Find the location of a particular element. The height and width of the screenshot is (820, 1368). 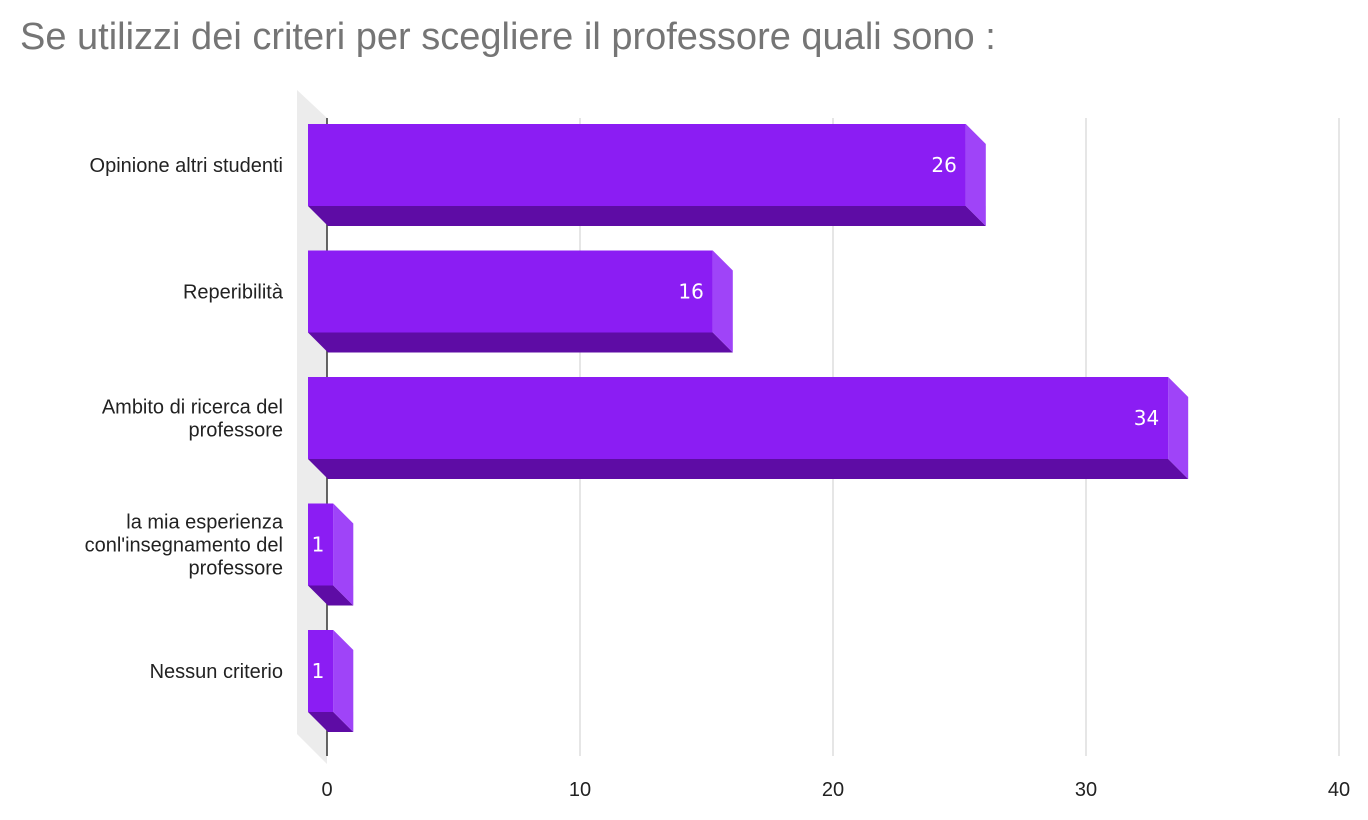

category-label: Nessun criterio is located at coordinates (216, 672).